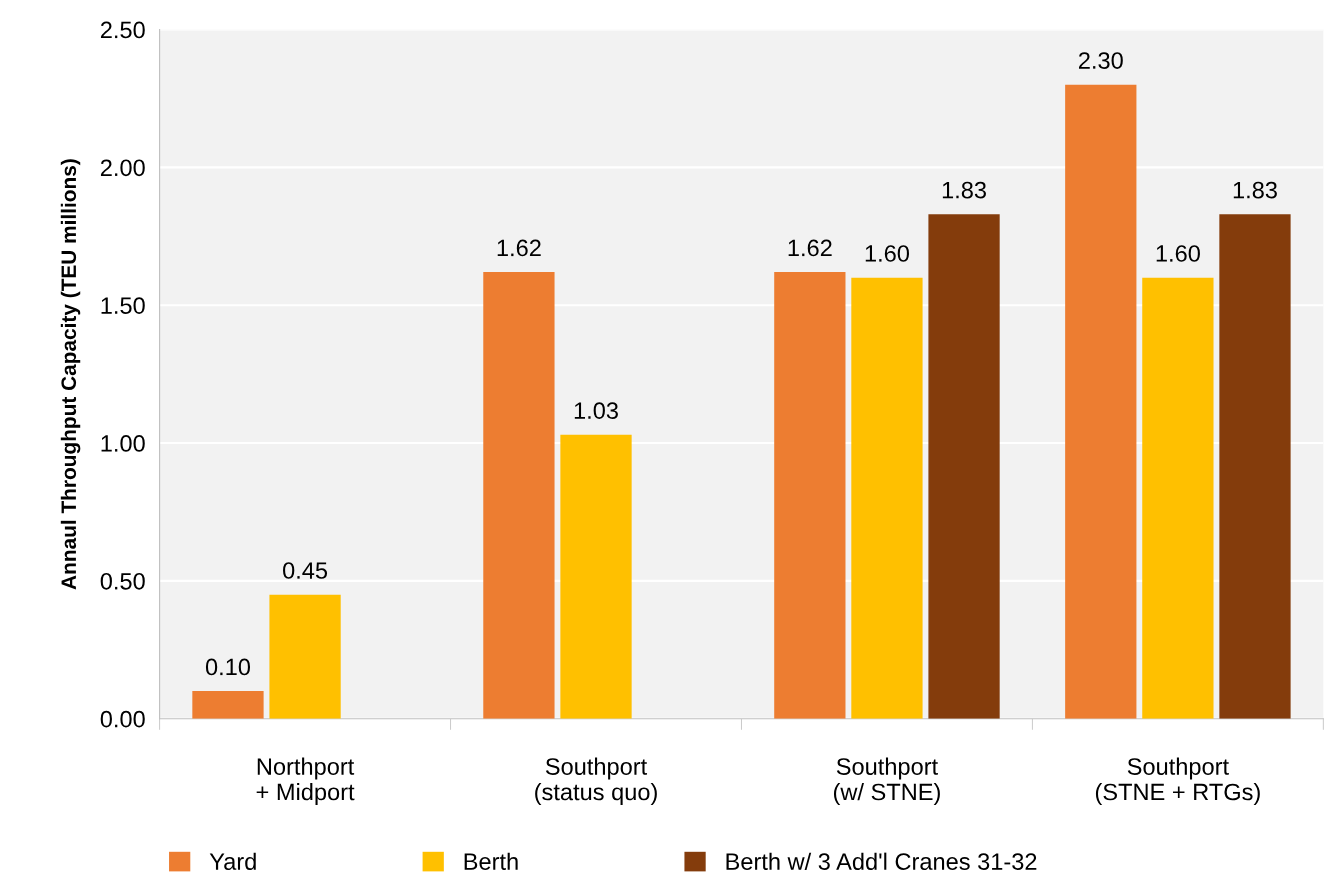 The image size is (1330, 895). What do you see at coordinates (886, 781) in the screenshot?
I see `x-tick-label: Southport (w/ STNE)` at bounding box center [886, 781].